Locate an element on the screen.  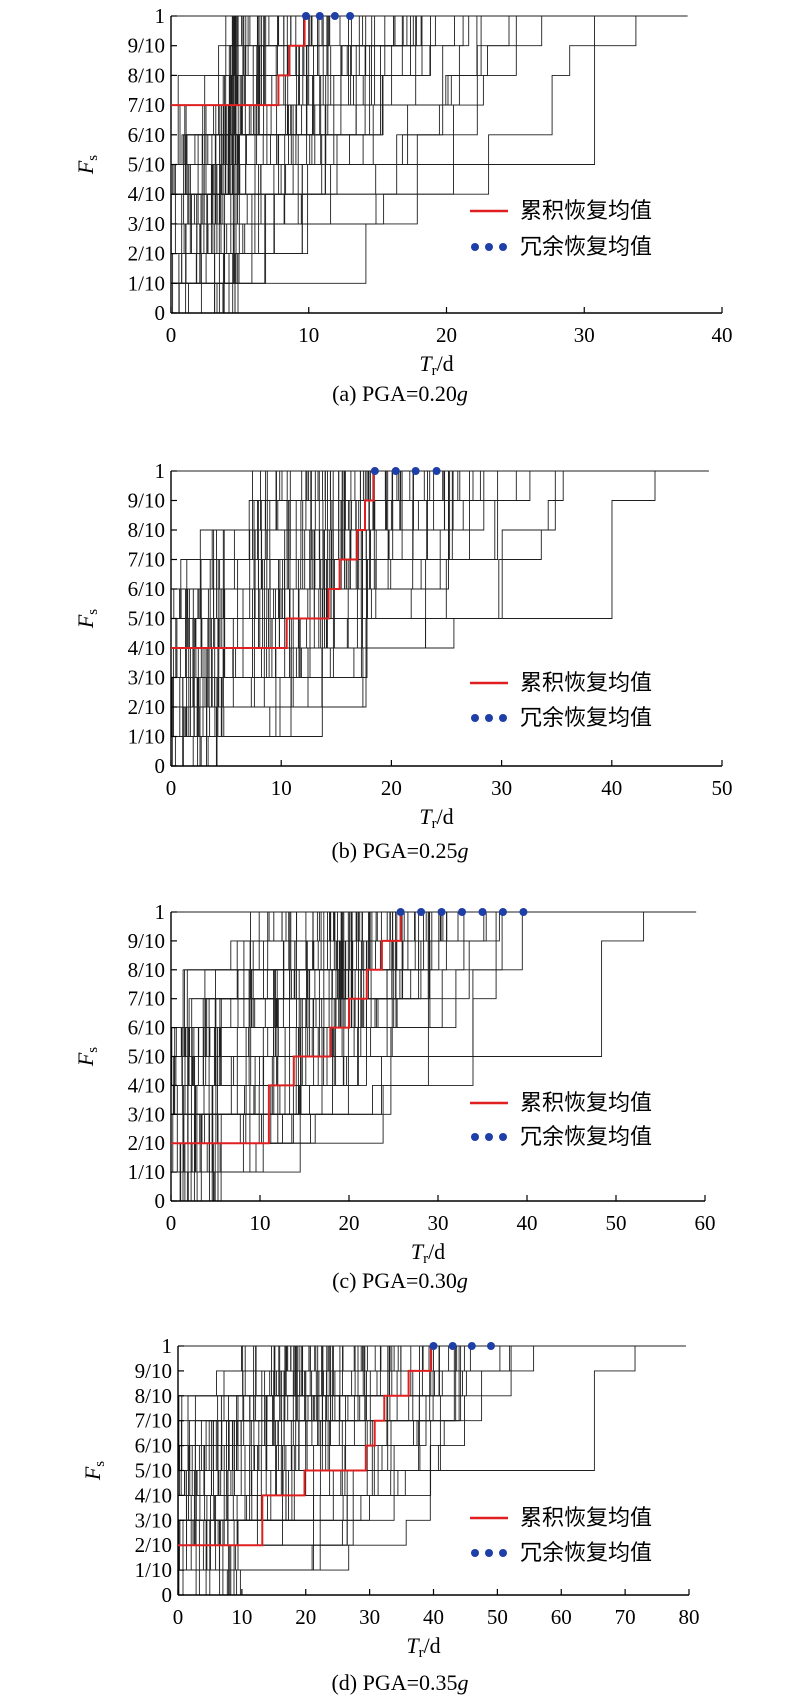
y-axis-label-sub: s is located at coordinates (93, 158).